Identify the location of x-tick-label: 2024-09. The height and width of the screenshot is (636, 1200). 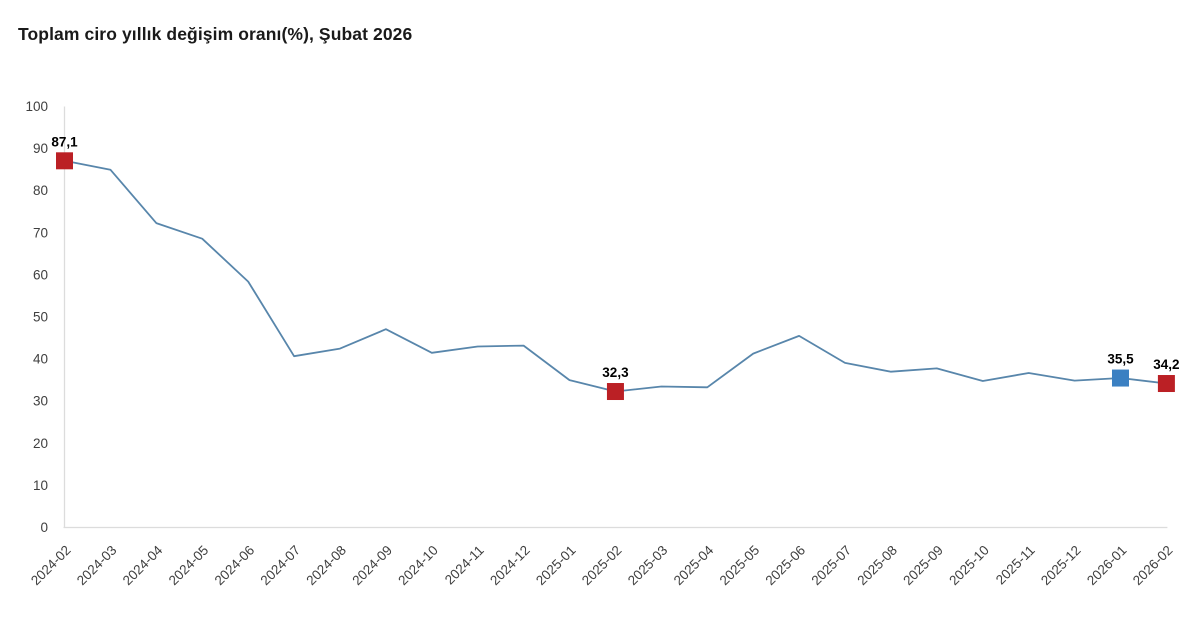
(372, 566).